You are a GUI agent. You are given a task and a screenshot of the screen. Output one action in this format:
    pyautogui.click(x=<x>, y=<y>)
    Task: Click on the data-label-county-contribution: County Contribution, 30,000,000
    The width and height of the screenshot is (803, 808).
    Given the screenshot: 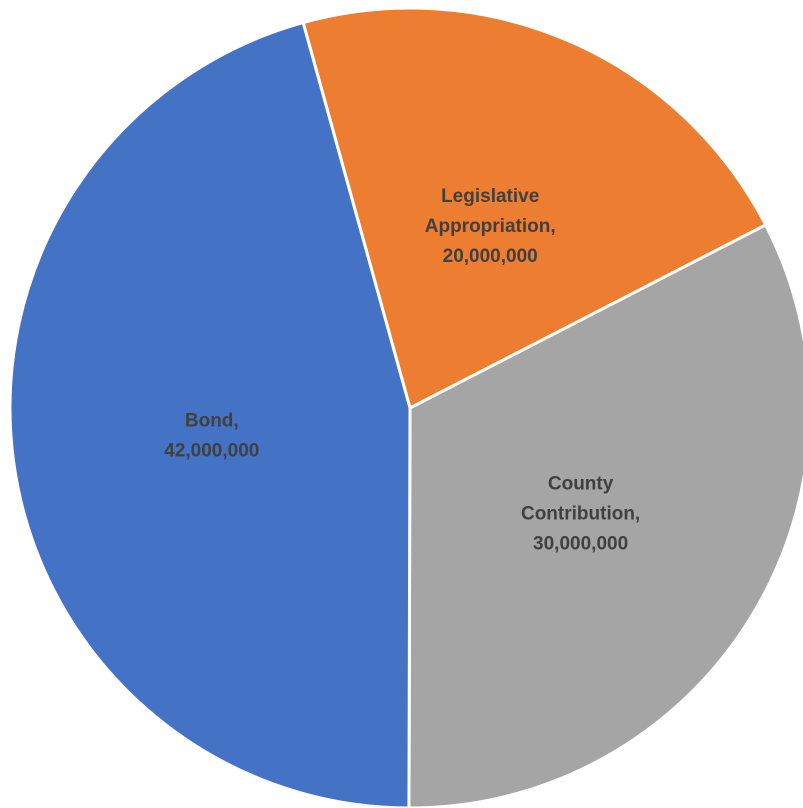 What is the action you would take?
    pyautogui.click(x=580, y=513)
    